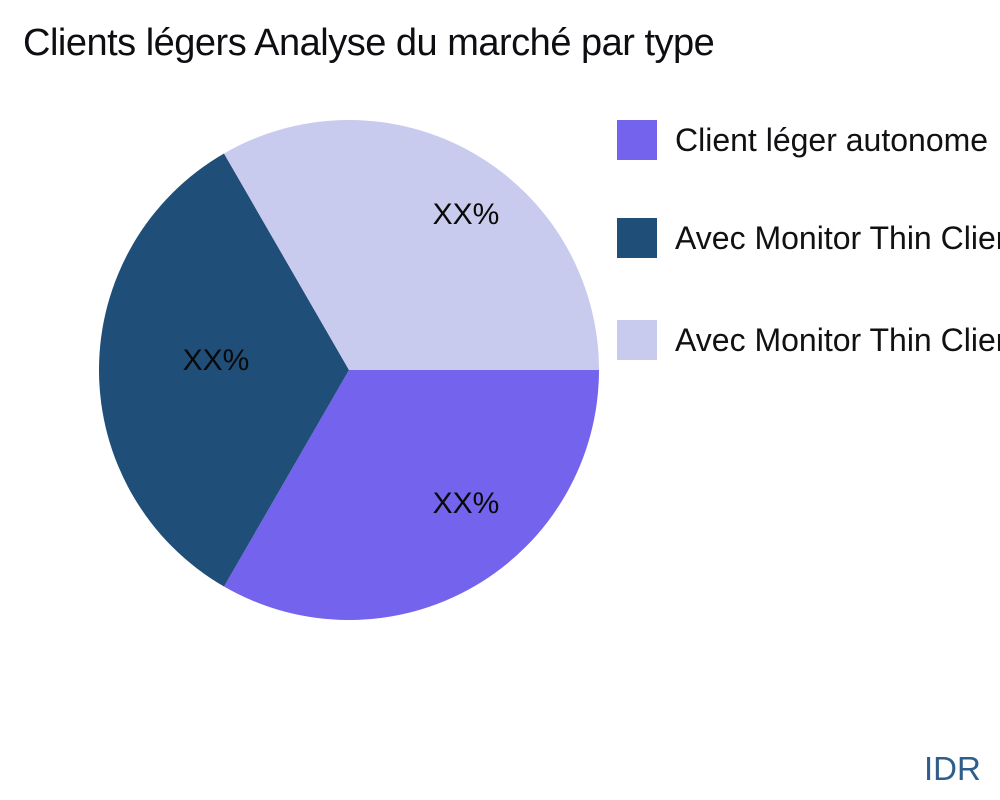  What do you see at coordinates (466, 214) in the screenshot?
I see `slice-value-label-avec-monitor-thin-client-2: XX%` at bounding box center [466, 214].